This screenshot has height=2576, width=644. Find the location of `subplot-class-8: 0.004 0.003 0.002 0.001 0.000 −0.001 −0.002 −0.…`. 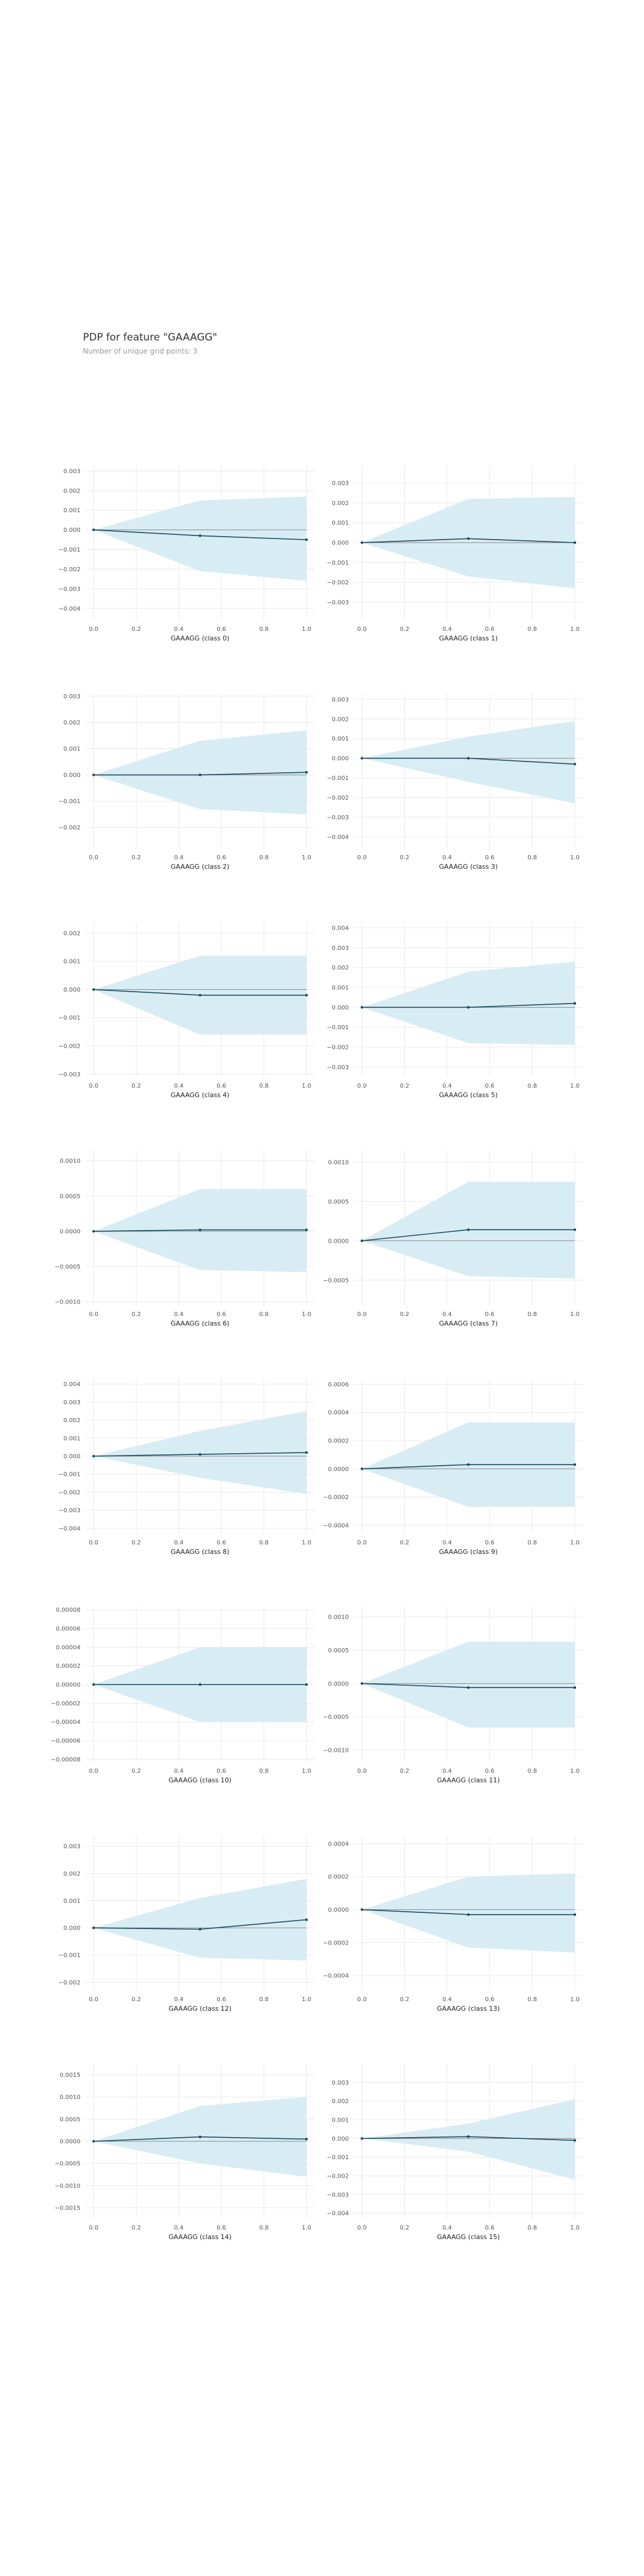

subplot-class-8: 0.004 0.003 0.002 0.001 0.000 −0.001 −0.002 −0.… is located at coordinates (187, 1468).